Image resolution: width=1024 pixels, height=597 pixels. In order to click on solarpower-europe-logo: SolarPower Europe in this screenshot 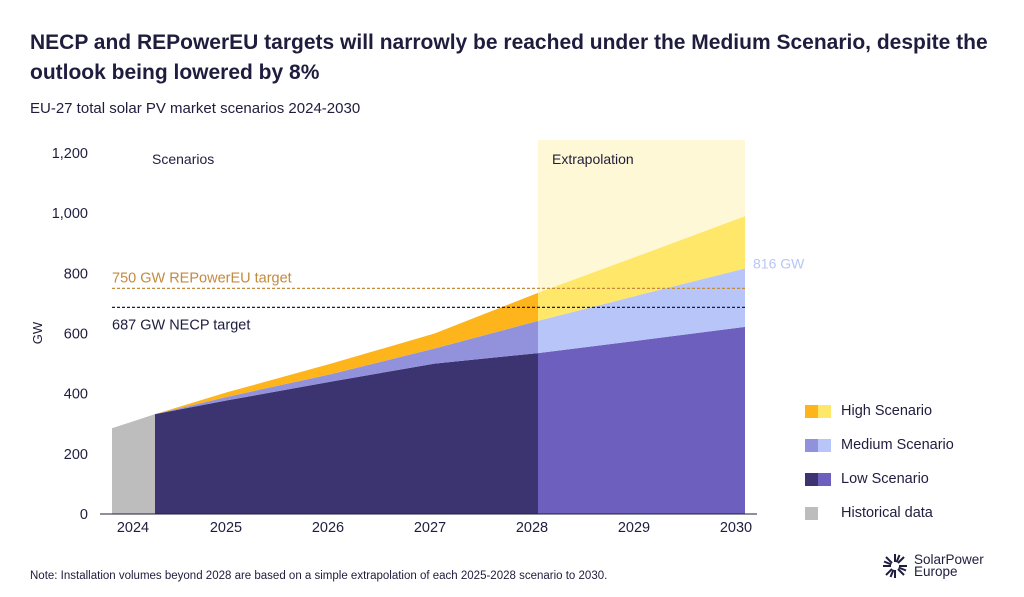, I will do `click(933, 566)`.